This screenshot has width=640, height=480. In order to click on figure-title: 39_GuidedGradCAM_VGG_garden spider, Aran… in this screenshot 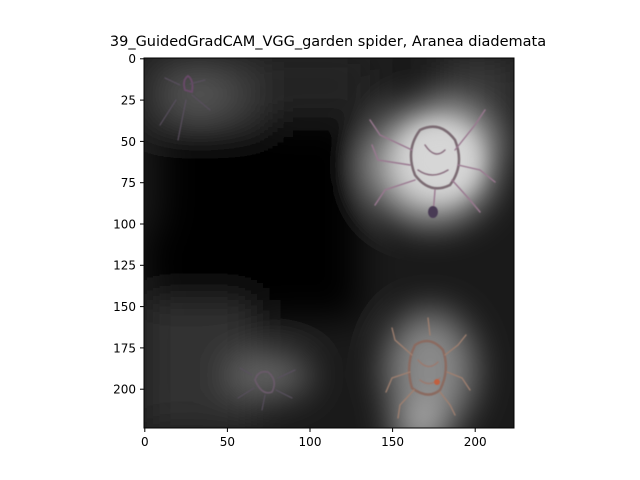, I will do `click(328, 42)`.